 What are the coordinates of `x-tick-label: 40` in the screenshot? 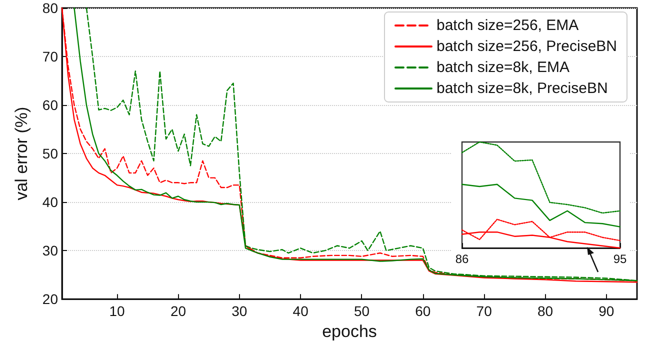 It's located at (300, 311).